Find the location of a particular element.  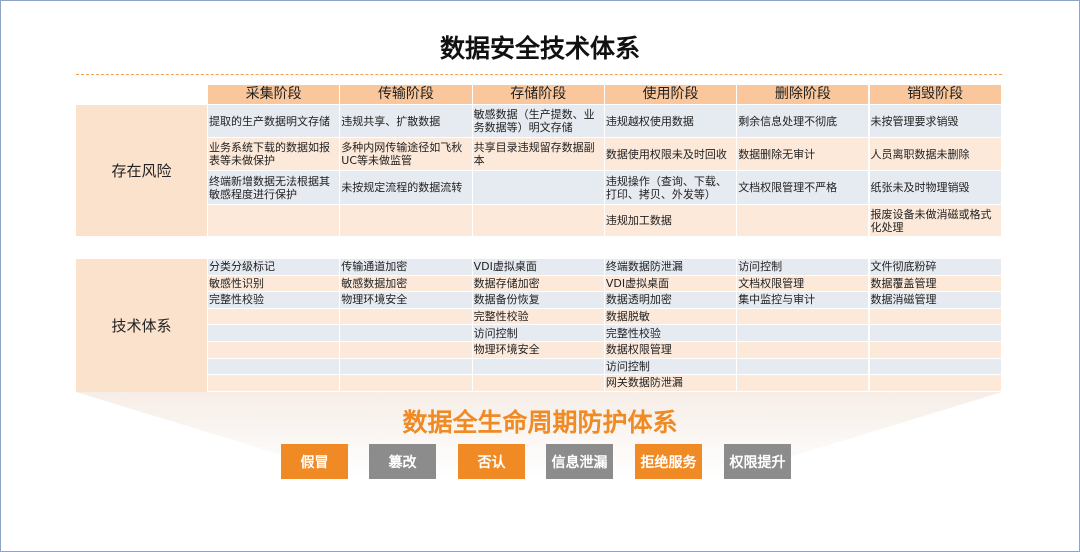

technique-cell: 文件彻底粉碎 is located at coordinates (935, 267).